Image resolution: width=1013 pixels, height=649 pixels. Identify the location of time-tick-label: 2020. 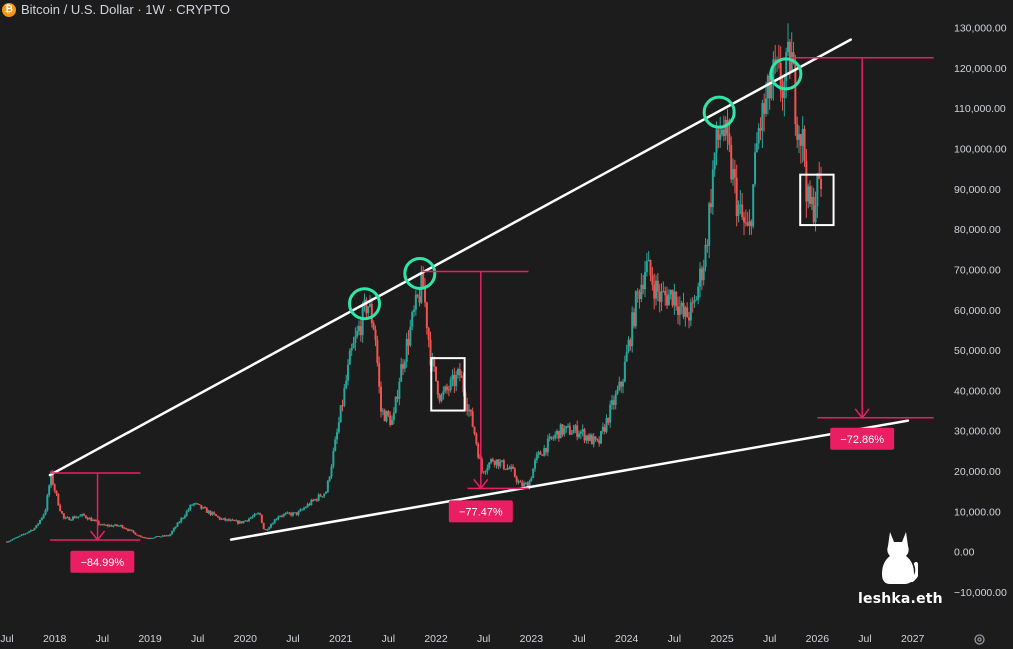
(246, 639).